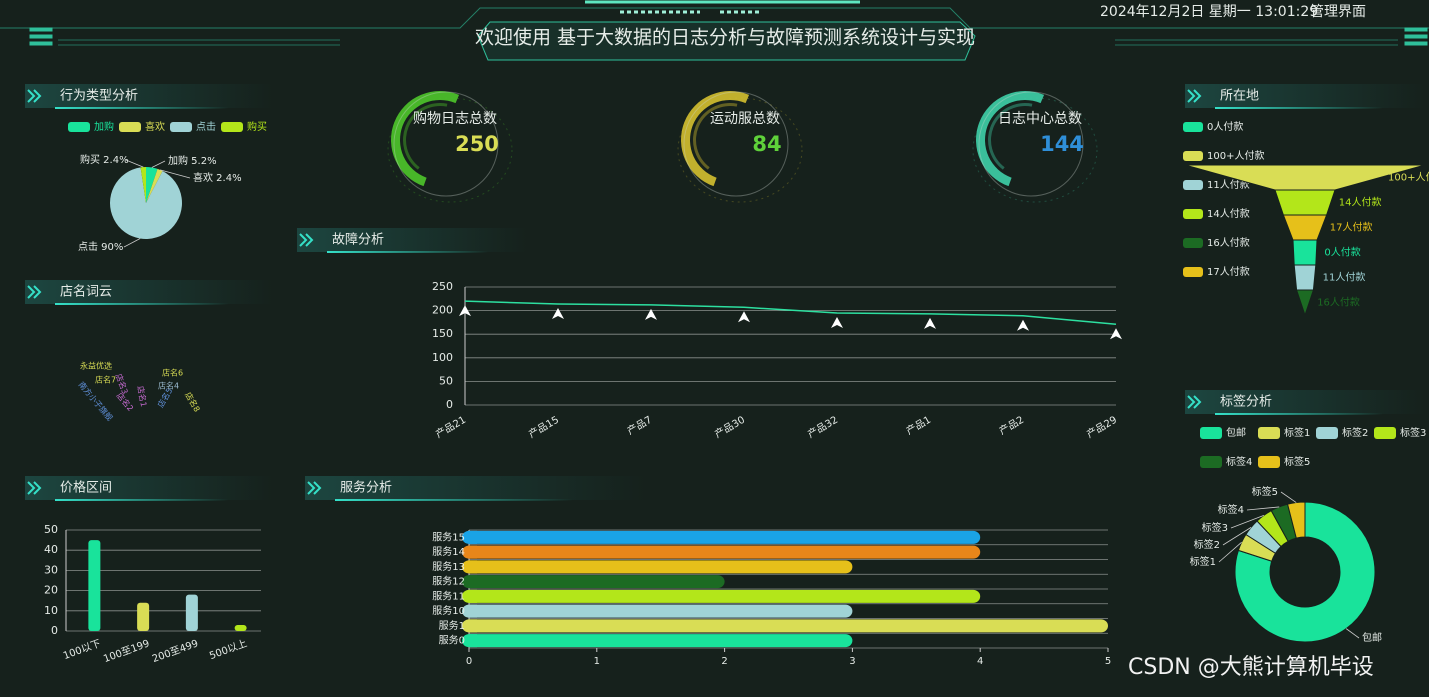 The width and height of the screenshot is (1429, 697). I want to click on y-tick-label: 250, so click(442, 286).